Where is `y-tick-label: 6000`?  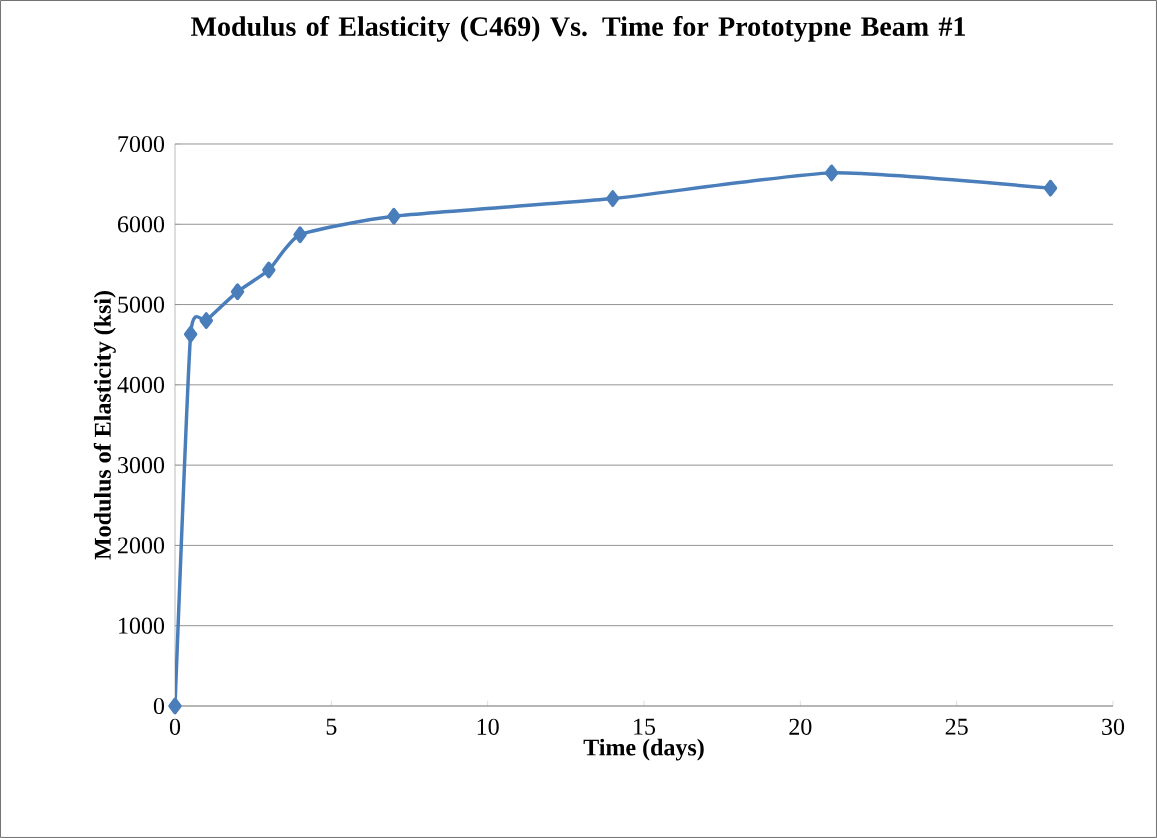 y-tick-label: 6000 is located at coordinates (141, 224).